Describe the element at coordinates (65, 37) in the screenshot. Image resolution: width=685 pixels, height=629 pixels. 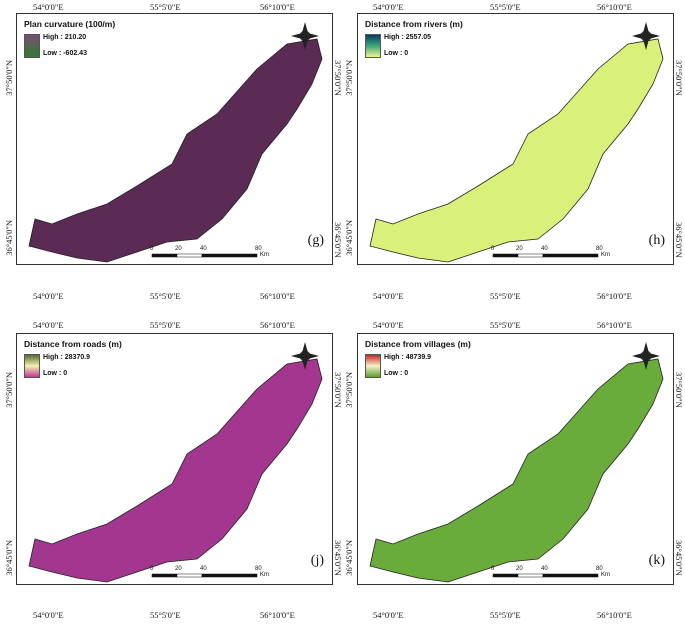
I see `legend-high: High : 210.20` at that location.